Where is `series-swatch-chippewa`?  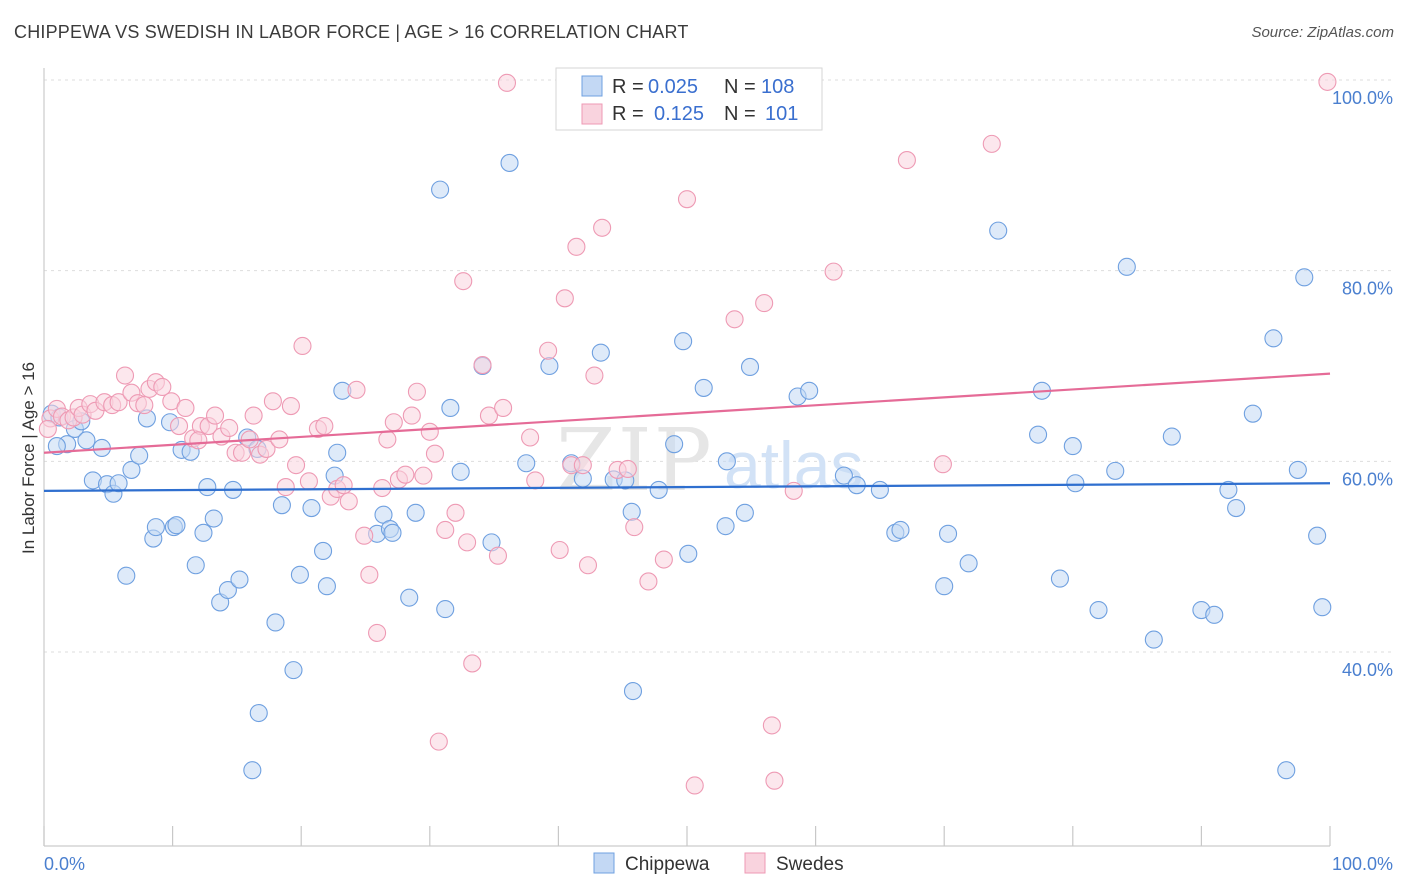 series-swatch-chippewa is located at coordinates (604, 863).